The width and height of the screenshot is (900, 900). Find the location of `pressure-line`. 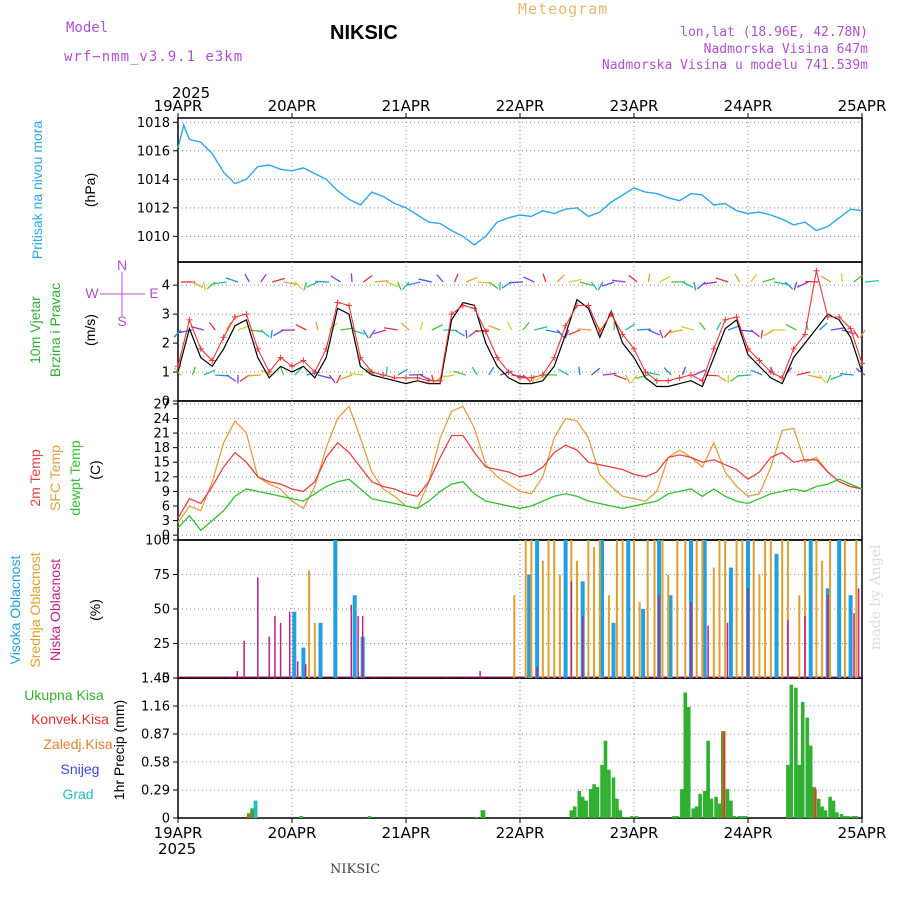

pressure-line is located at coordinates (520, 184).